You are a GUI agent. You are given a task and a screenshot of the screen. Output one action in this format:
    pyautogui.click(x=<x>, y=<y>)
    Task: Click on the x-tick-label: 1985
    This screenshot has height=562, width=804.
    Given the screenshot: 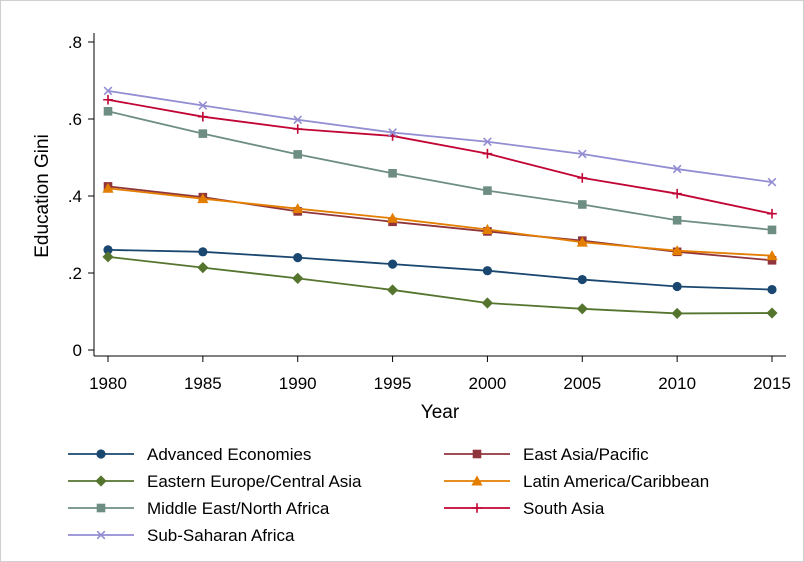 What is the action you would take?
    pyautogui.click(x=203, y=383)
    